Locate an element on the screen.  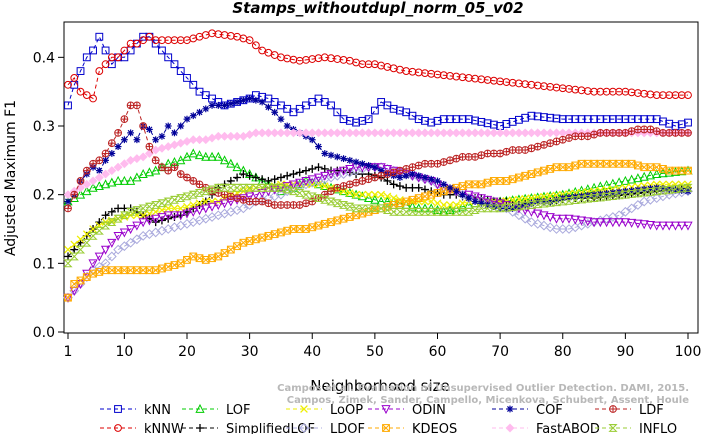
legend-item-inflo: INFLO is located at coordinates (636, 428).